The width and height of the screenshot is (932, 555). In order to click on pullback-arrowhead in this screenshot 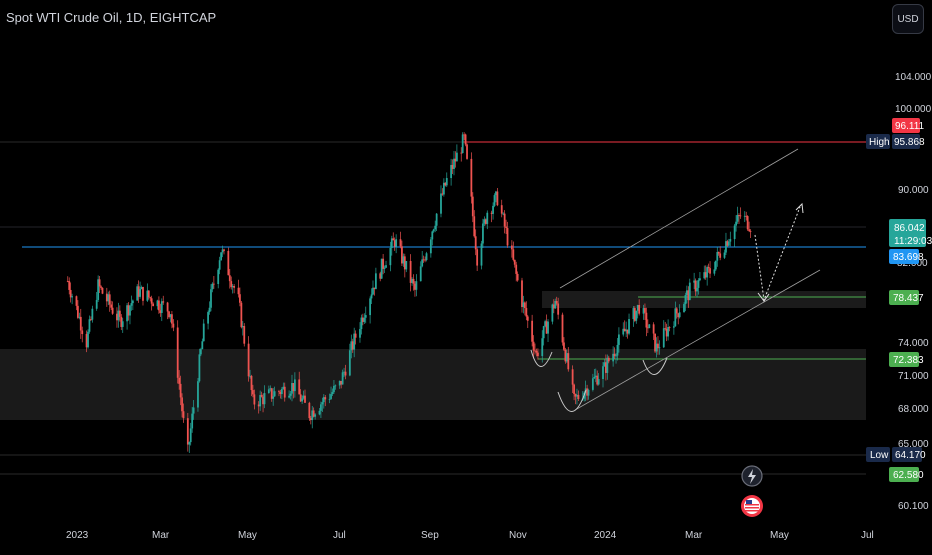, I will do `click(763, 297)`.